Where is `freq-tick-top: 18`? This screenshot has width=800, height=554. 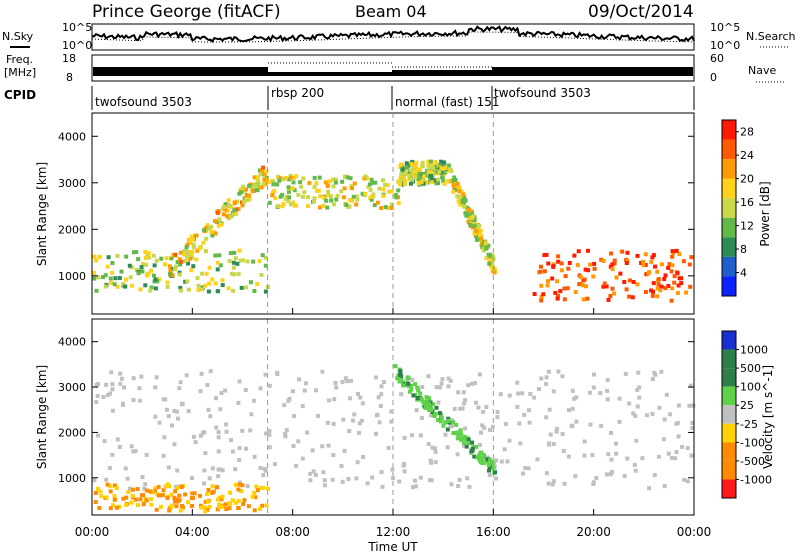
freq-tick-top: 18 is located at coordinates (69, 58).